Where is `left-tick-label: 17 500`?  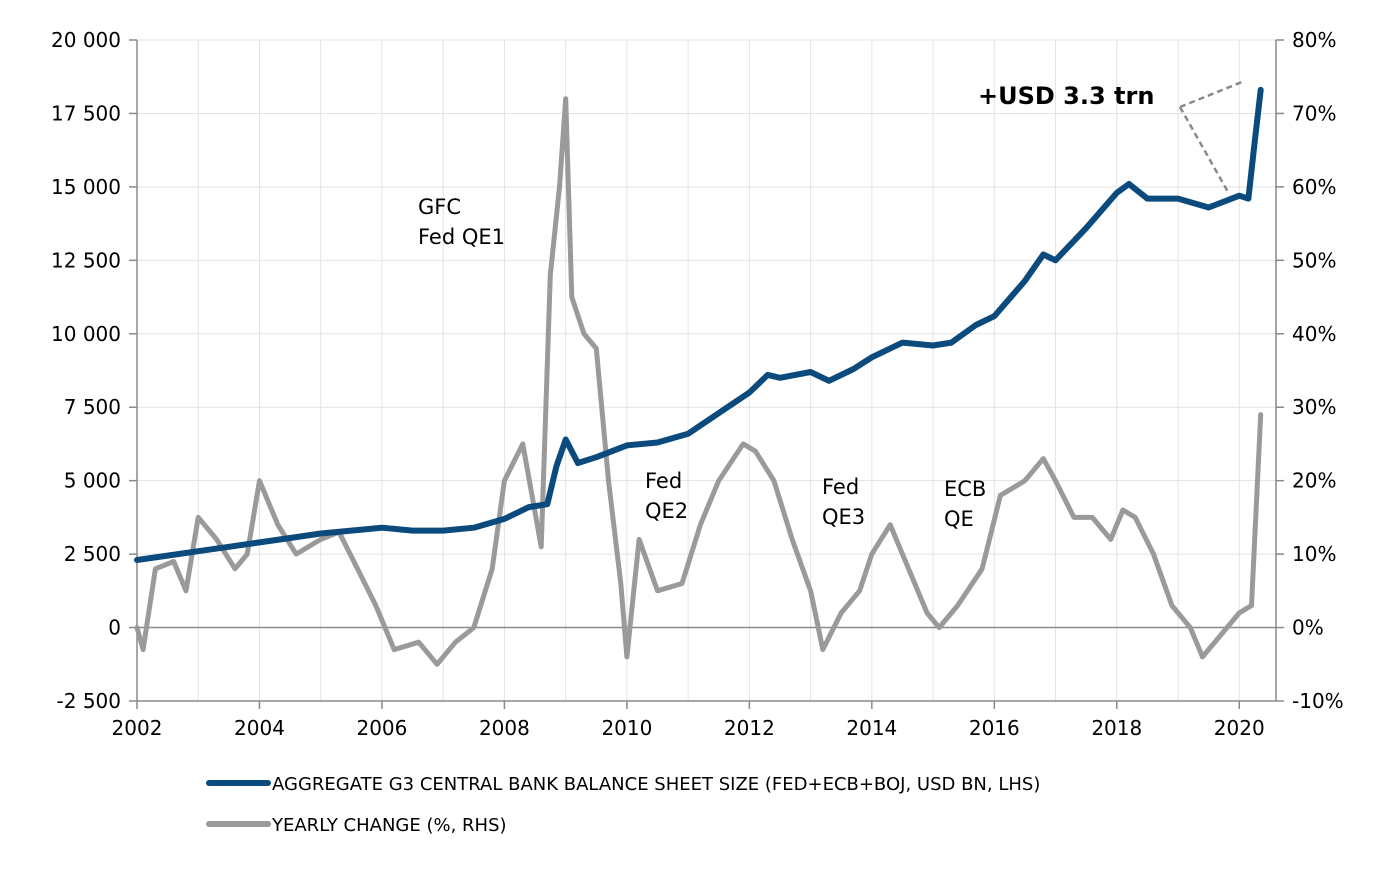 left-tick-label: 17 500 is located at coordinates (86, 113).